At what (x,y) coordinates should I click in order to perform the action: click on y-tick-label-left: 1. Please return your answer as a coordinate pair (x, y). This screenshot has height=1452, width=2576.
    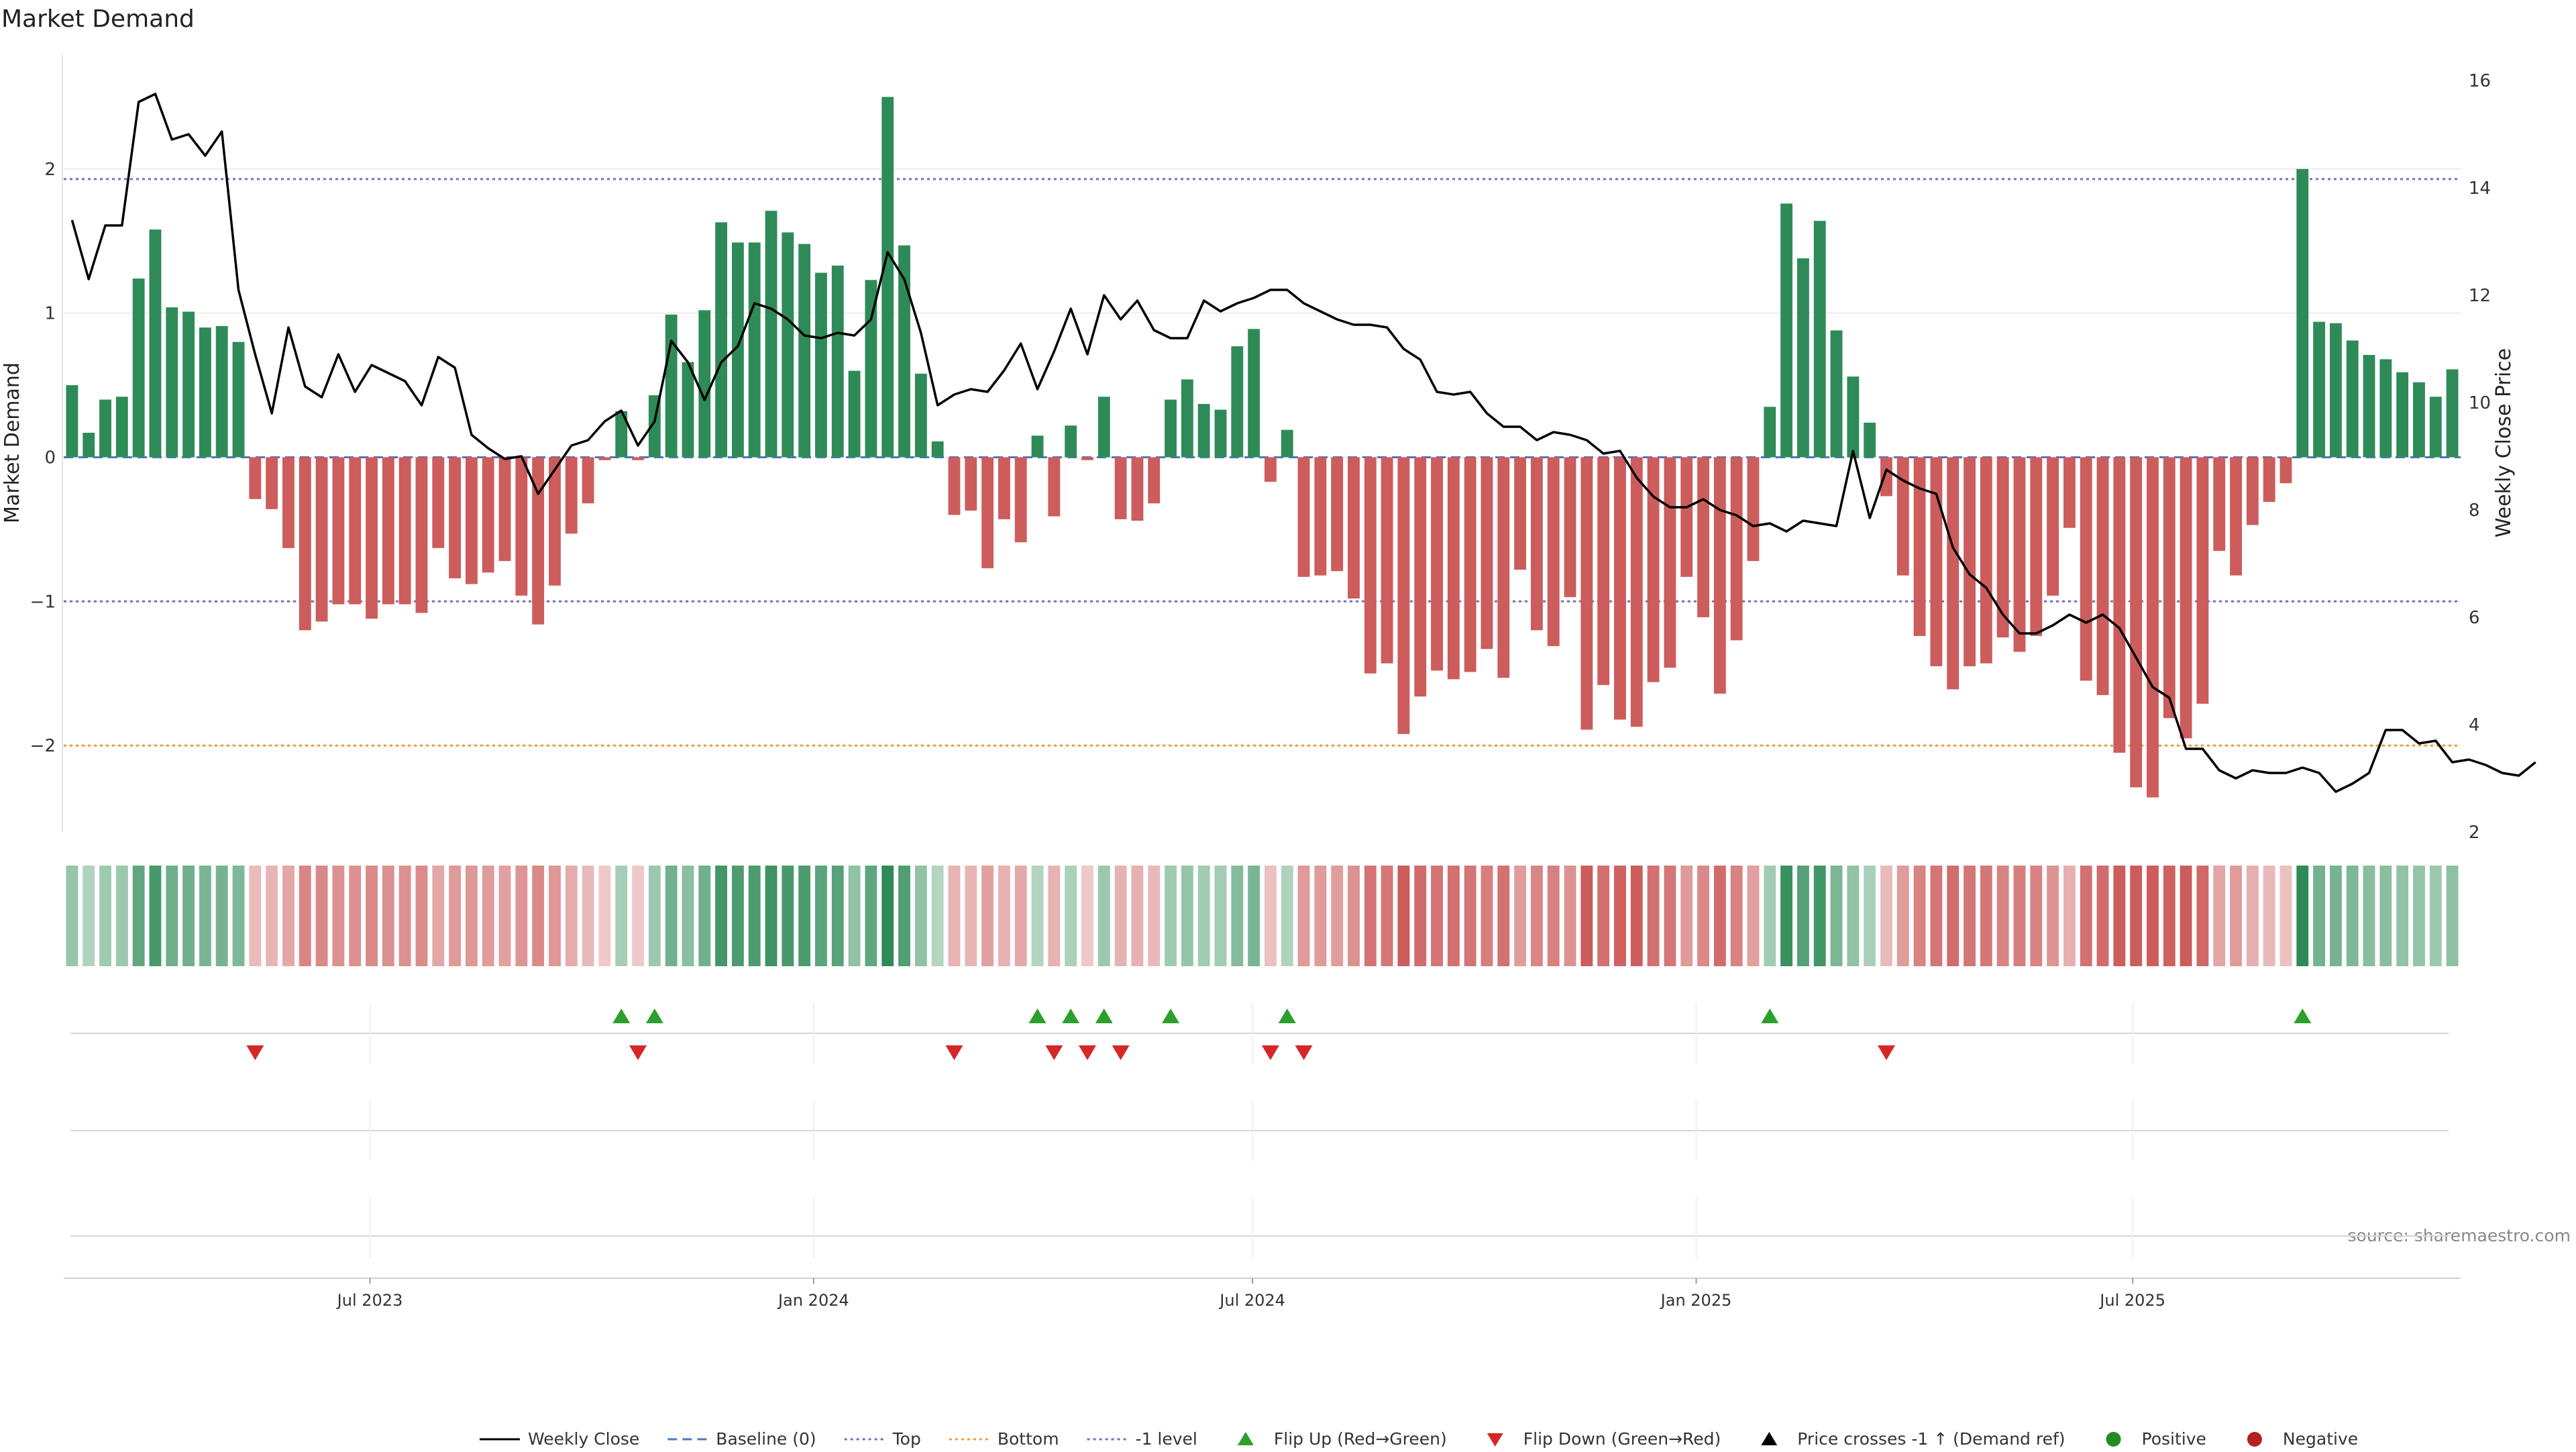
    Looking at the image, I should click on (50, 314).